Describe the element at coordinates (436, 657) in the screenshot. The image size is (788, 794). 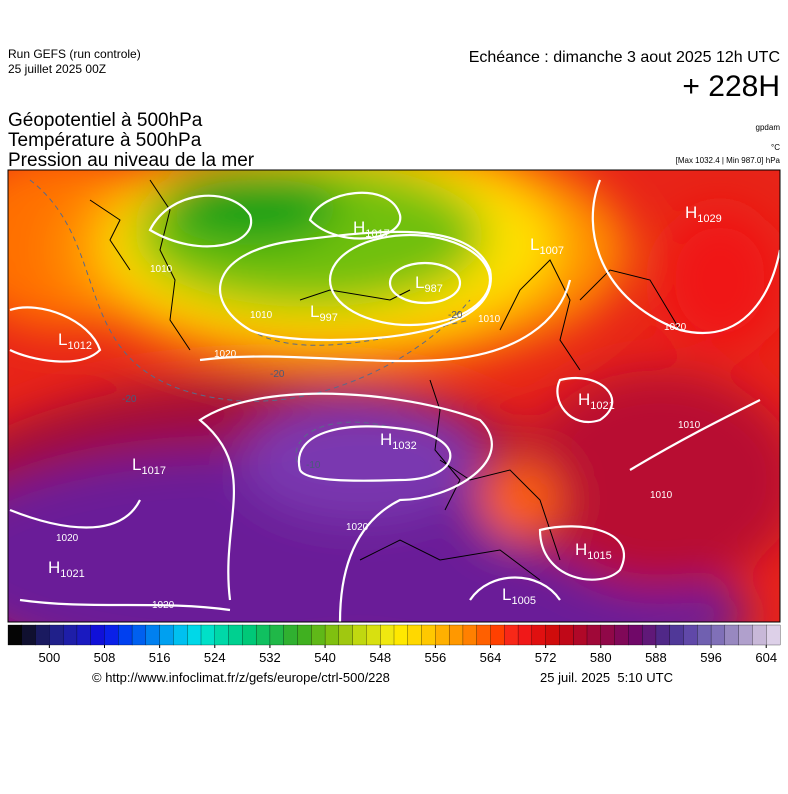
I see `colorbar-label: 556` at that location.